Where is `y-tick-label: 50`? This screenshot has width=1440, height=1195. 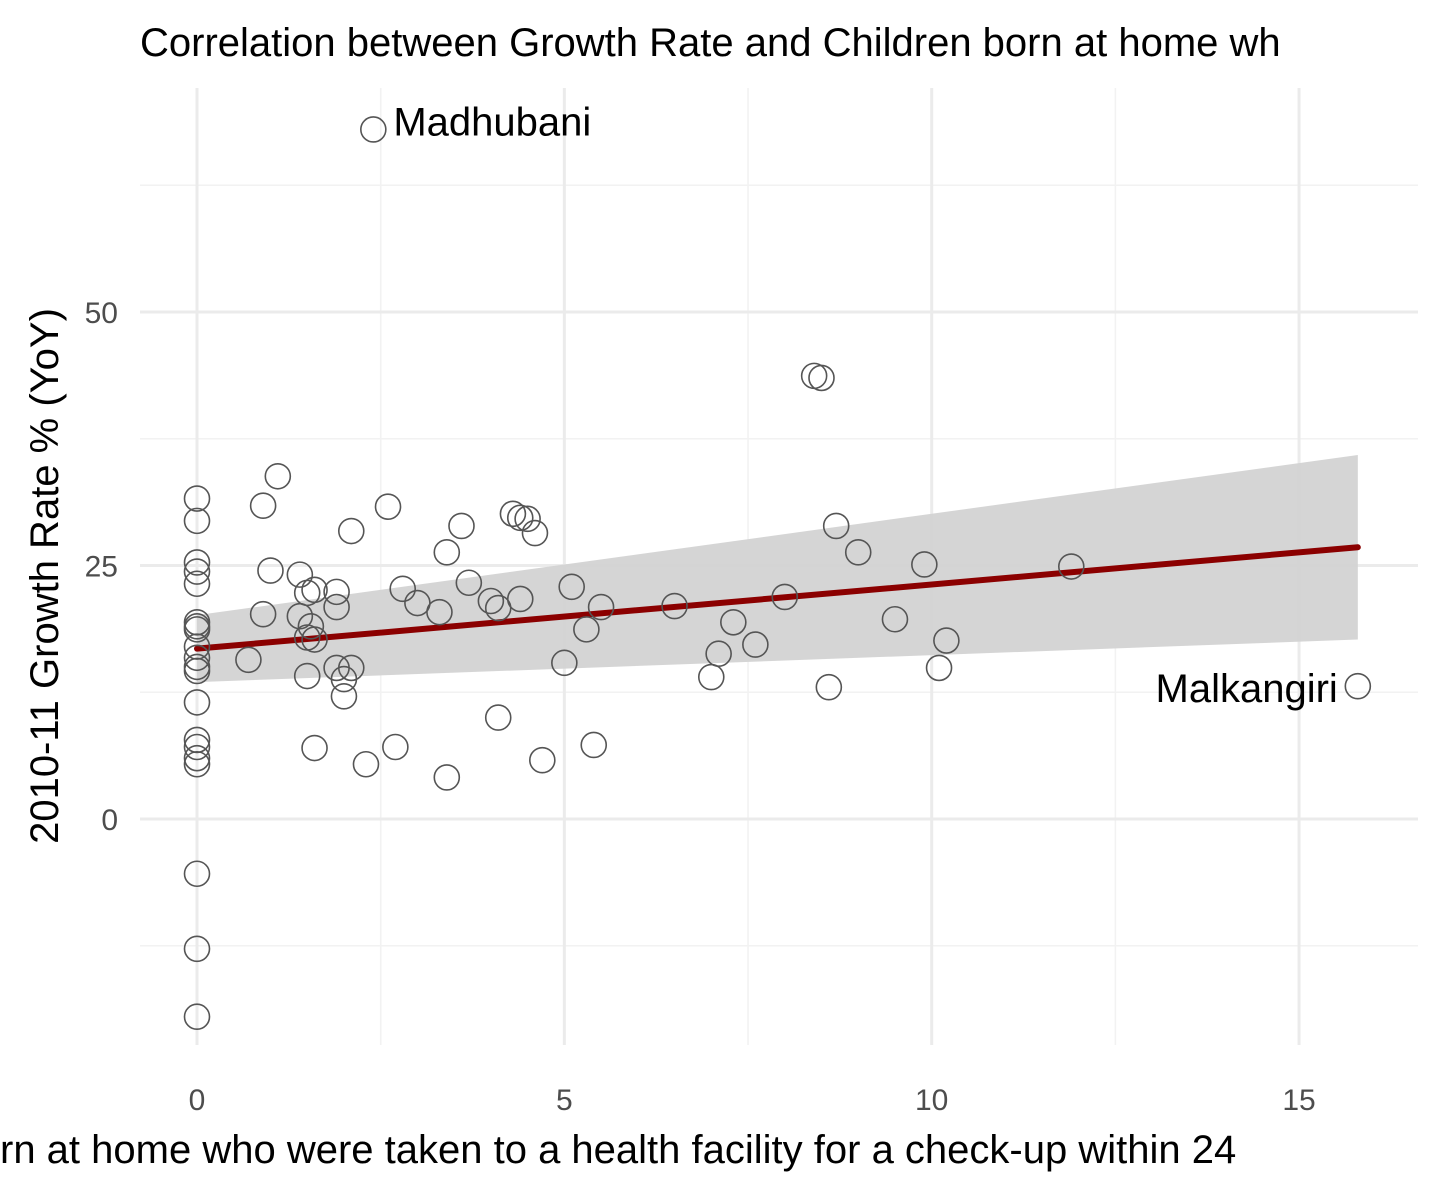 y-tick-label: 50 is located at coordinates (101, 313).